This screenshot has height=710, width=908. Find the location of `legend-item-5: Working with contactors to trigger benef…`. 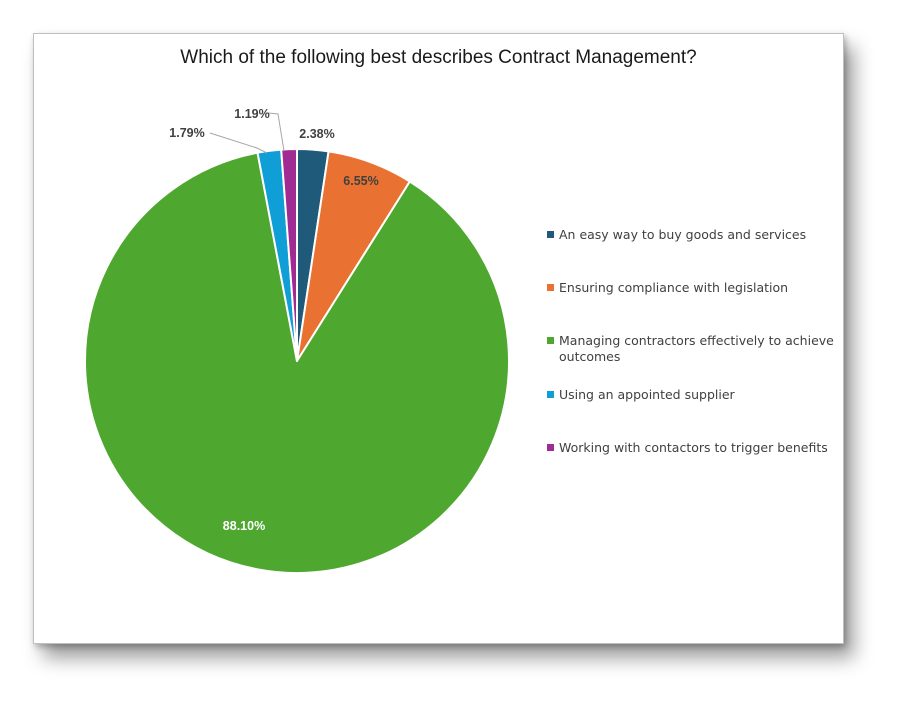

legend-item-5: Working with contactors to trigger benef… is located at coordinates (692, 448).